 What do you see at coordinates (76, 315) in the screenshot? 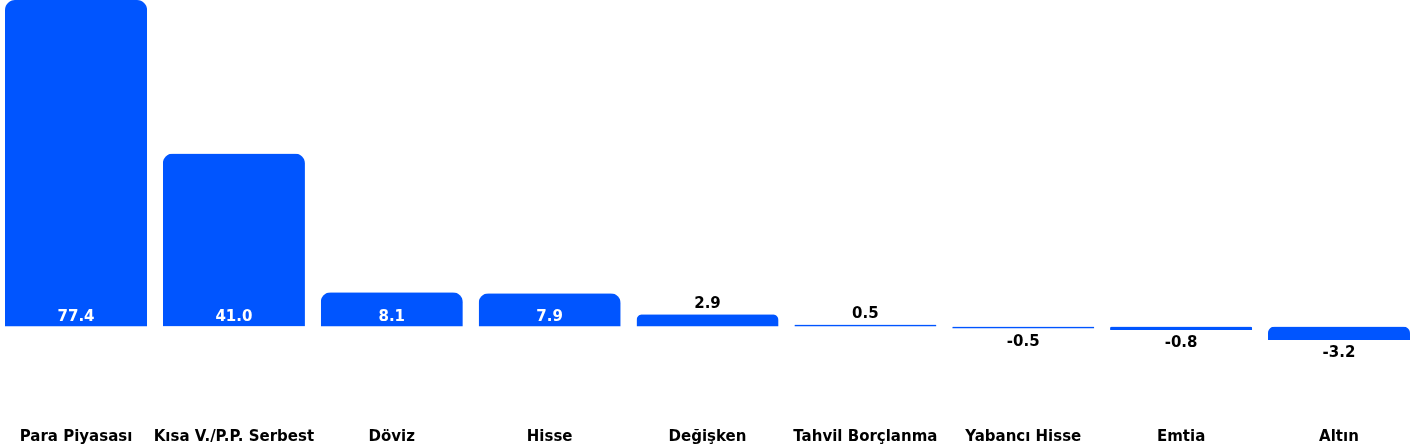
I see `data-label: 77.4` at bounding box center [76, 315].